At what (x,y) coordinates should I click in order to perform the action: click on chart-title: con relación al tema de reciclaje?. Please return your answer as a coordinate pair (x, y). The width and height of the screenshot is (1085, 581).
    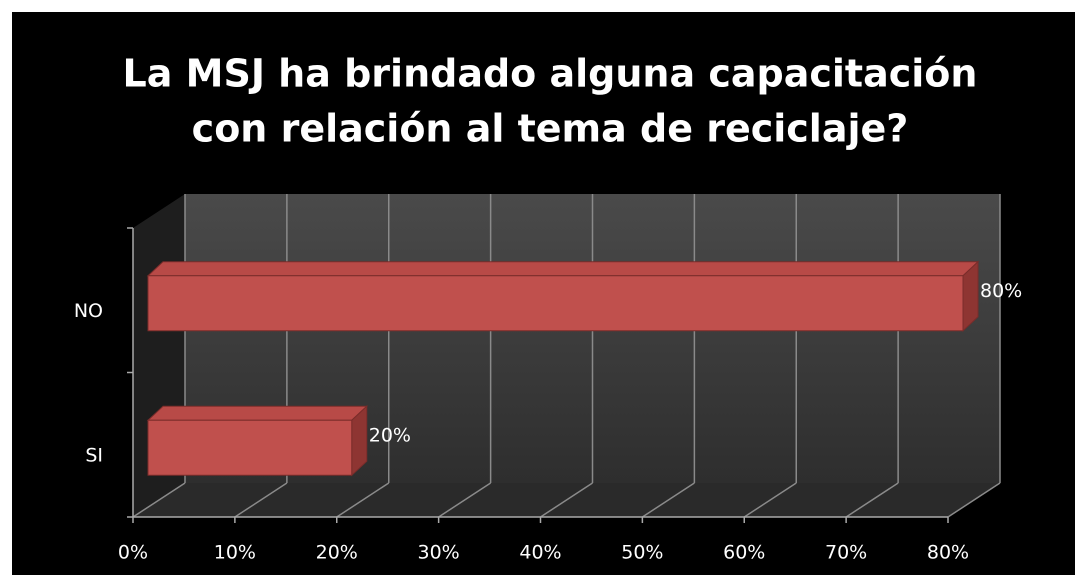
    Looking at the image, I should click on (550, 129).